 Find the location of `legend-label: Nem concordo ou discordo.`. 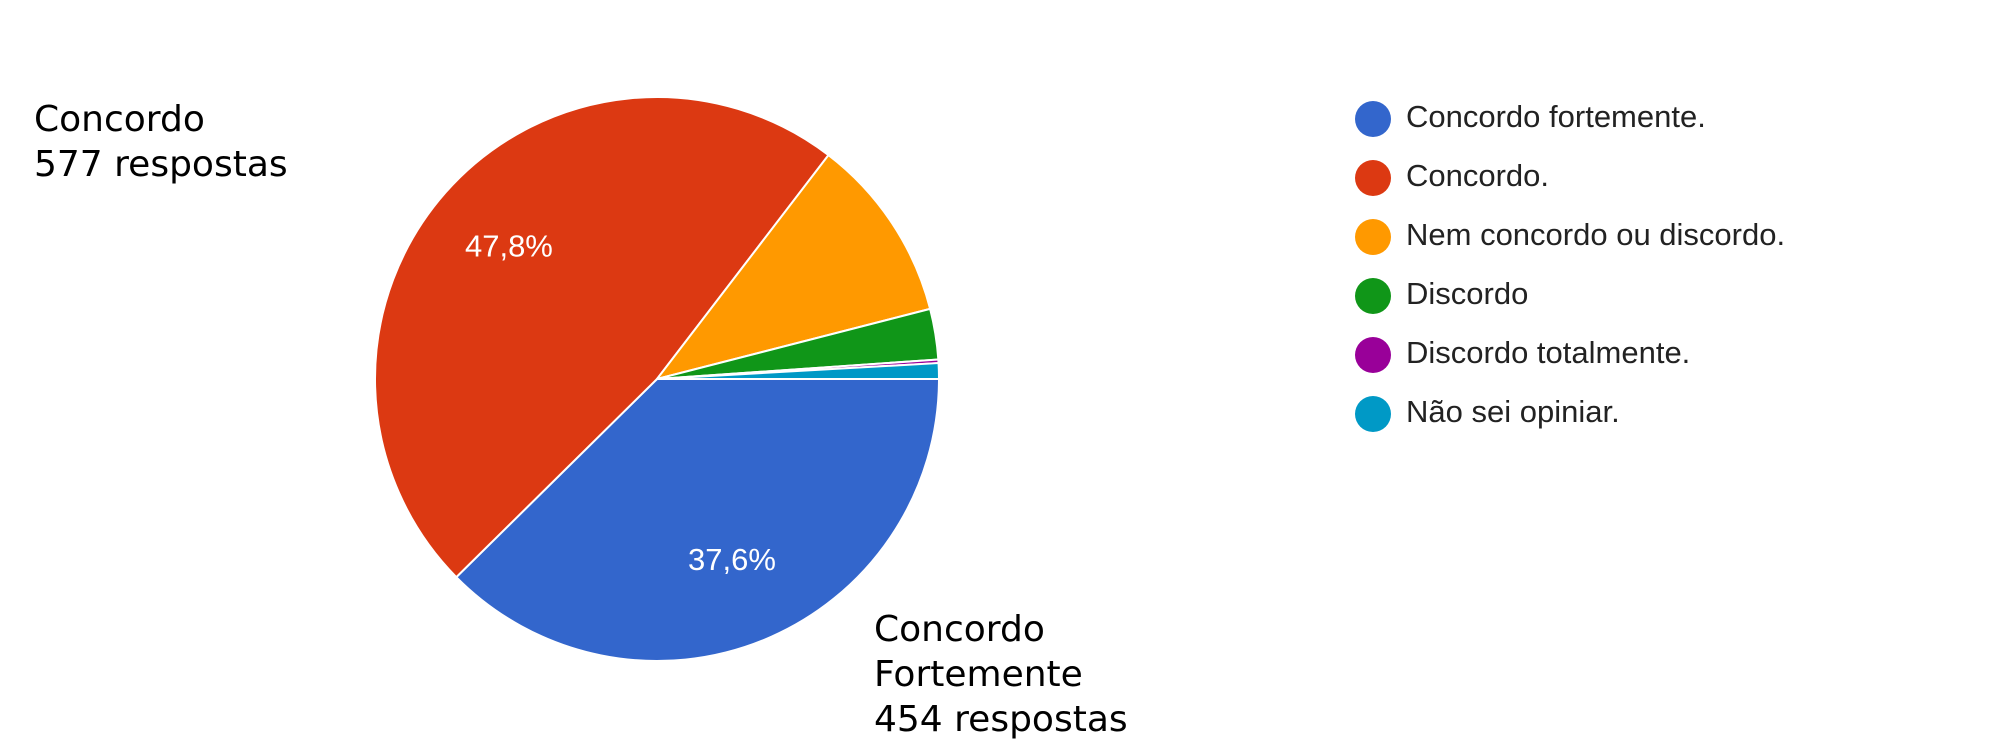

legend-label: Nem concordo ou discordo. is located at coordinates (1595, 234).